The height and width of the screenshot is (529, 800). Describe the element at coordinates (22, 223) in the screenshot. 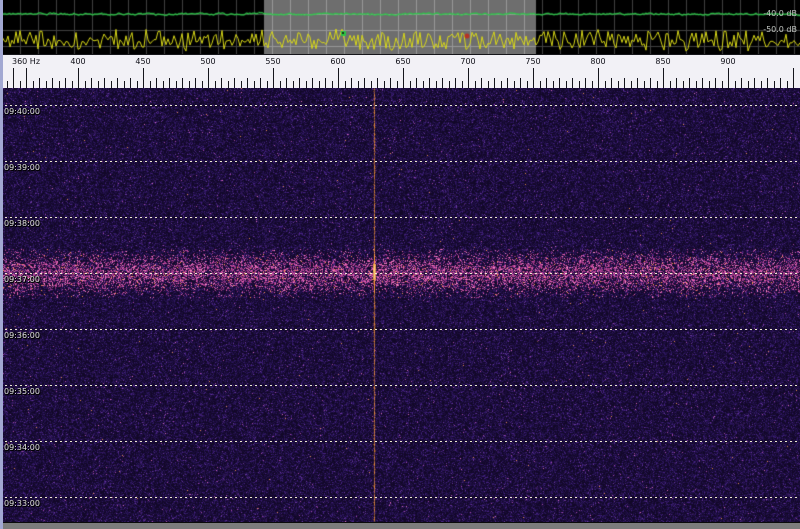

I see `time-label: 09:38:00` at that location.